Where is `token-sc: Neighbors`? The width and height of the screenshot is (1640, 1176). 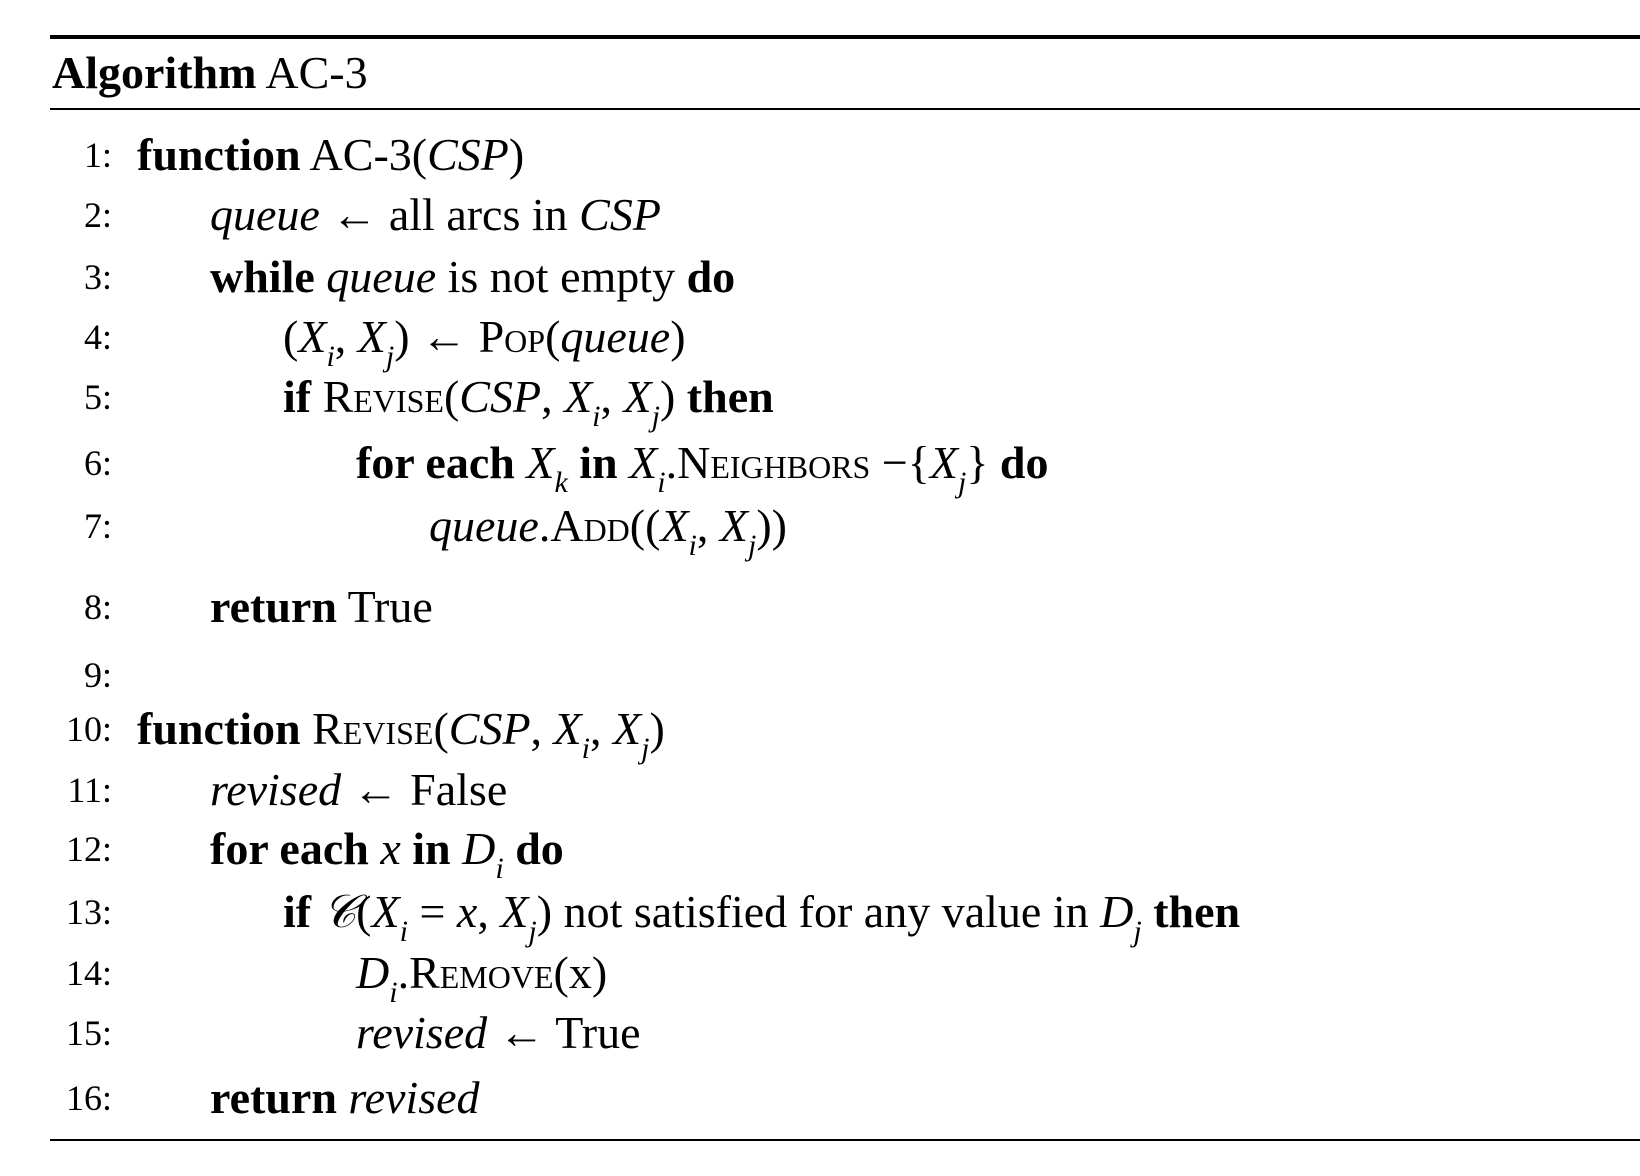
token-sc: Neighbors is located at coordinates (774, 462).